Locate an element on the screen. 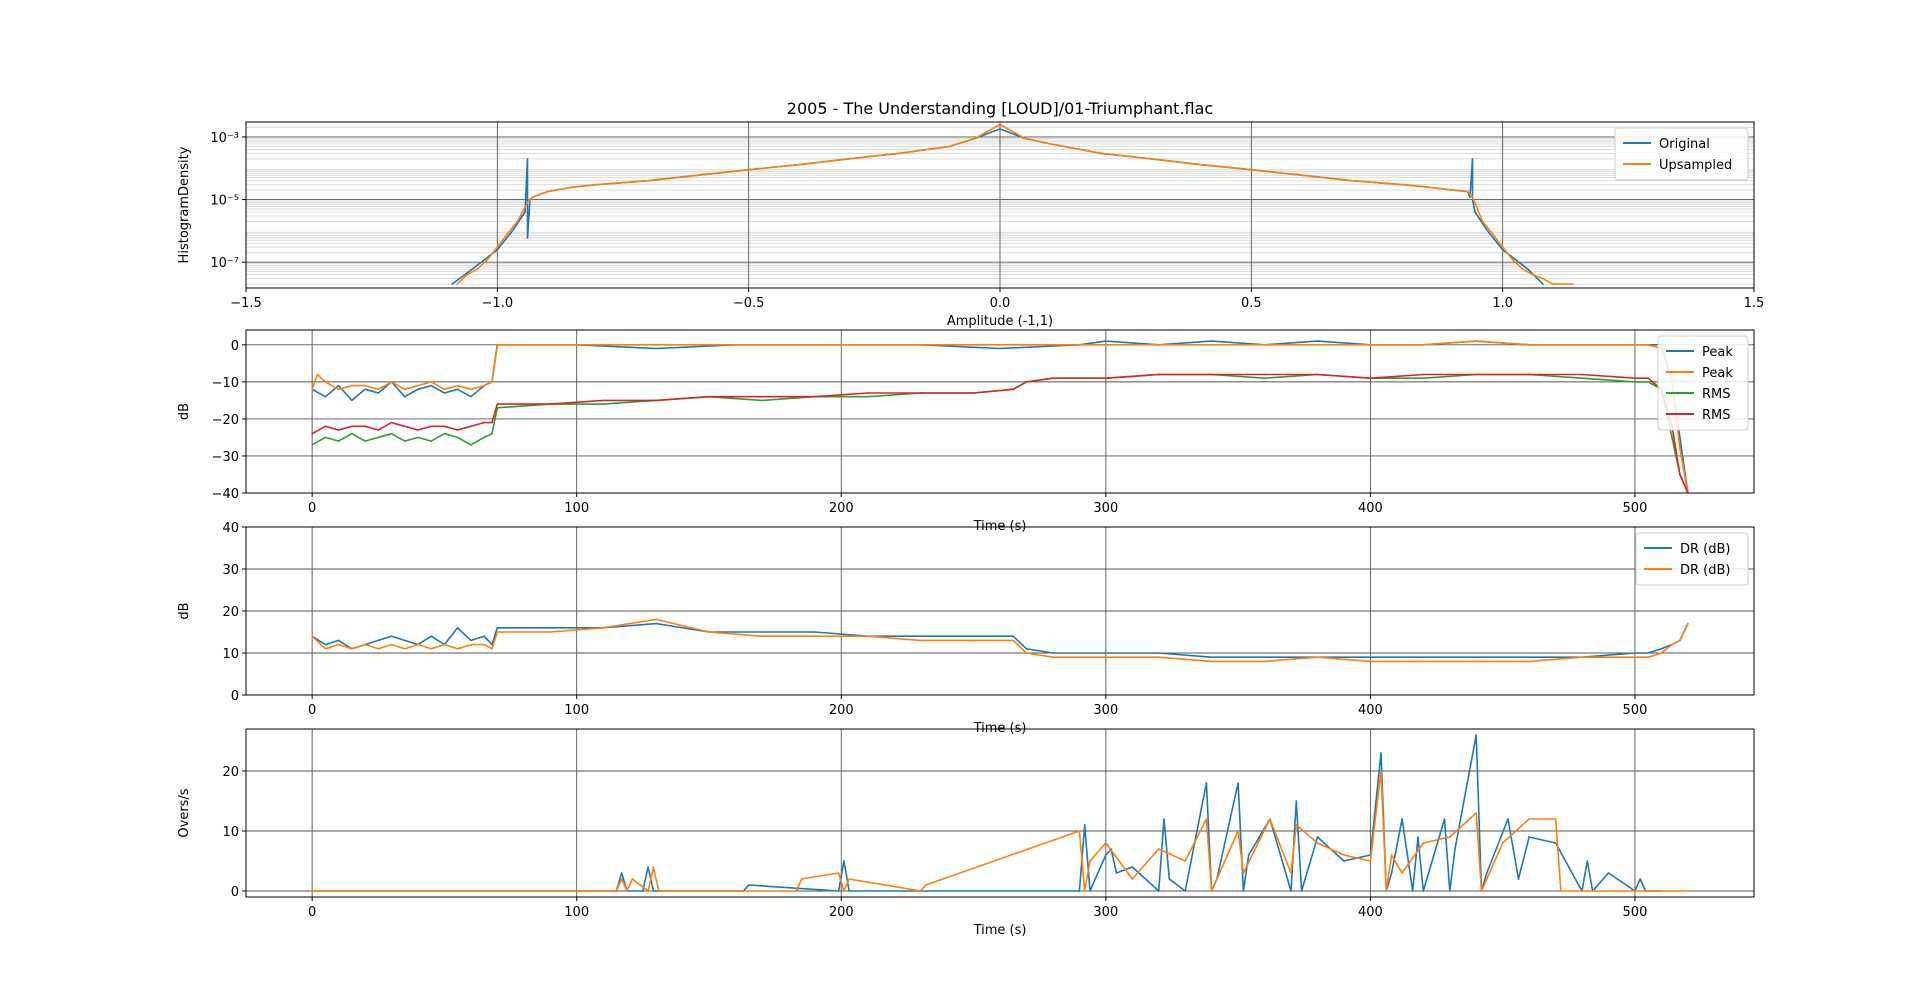 This screenshot has height=994, width=1920. y-tick-label: 10 is located at coordinates (230, 654).